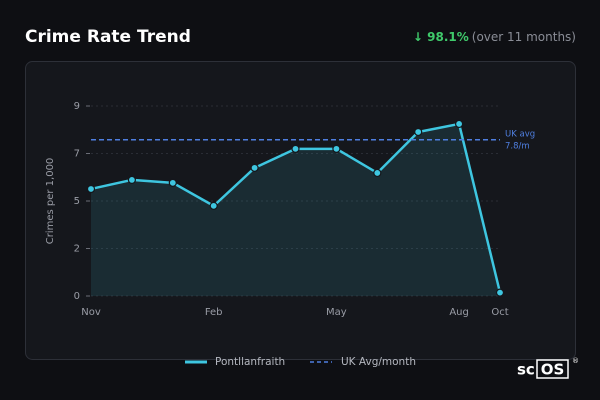 The width and height of the screenshot is (600, 400). I want to click on x-tick-label: Feb, so click(214, 312).